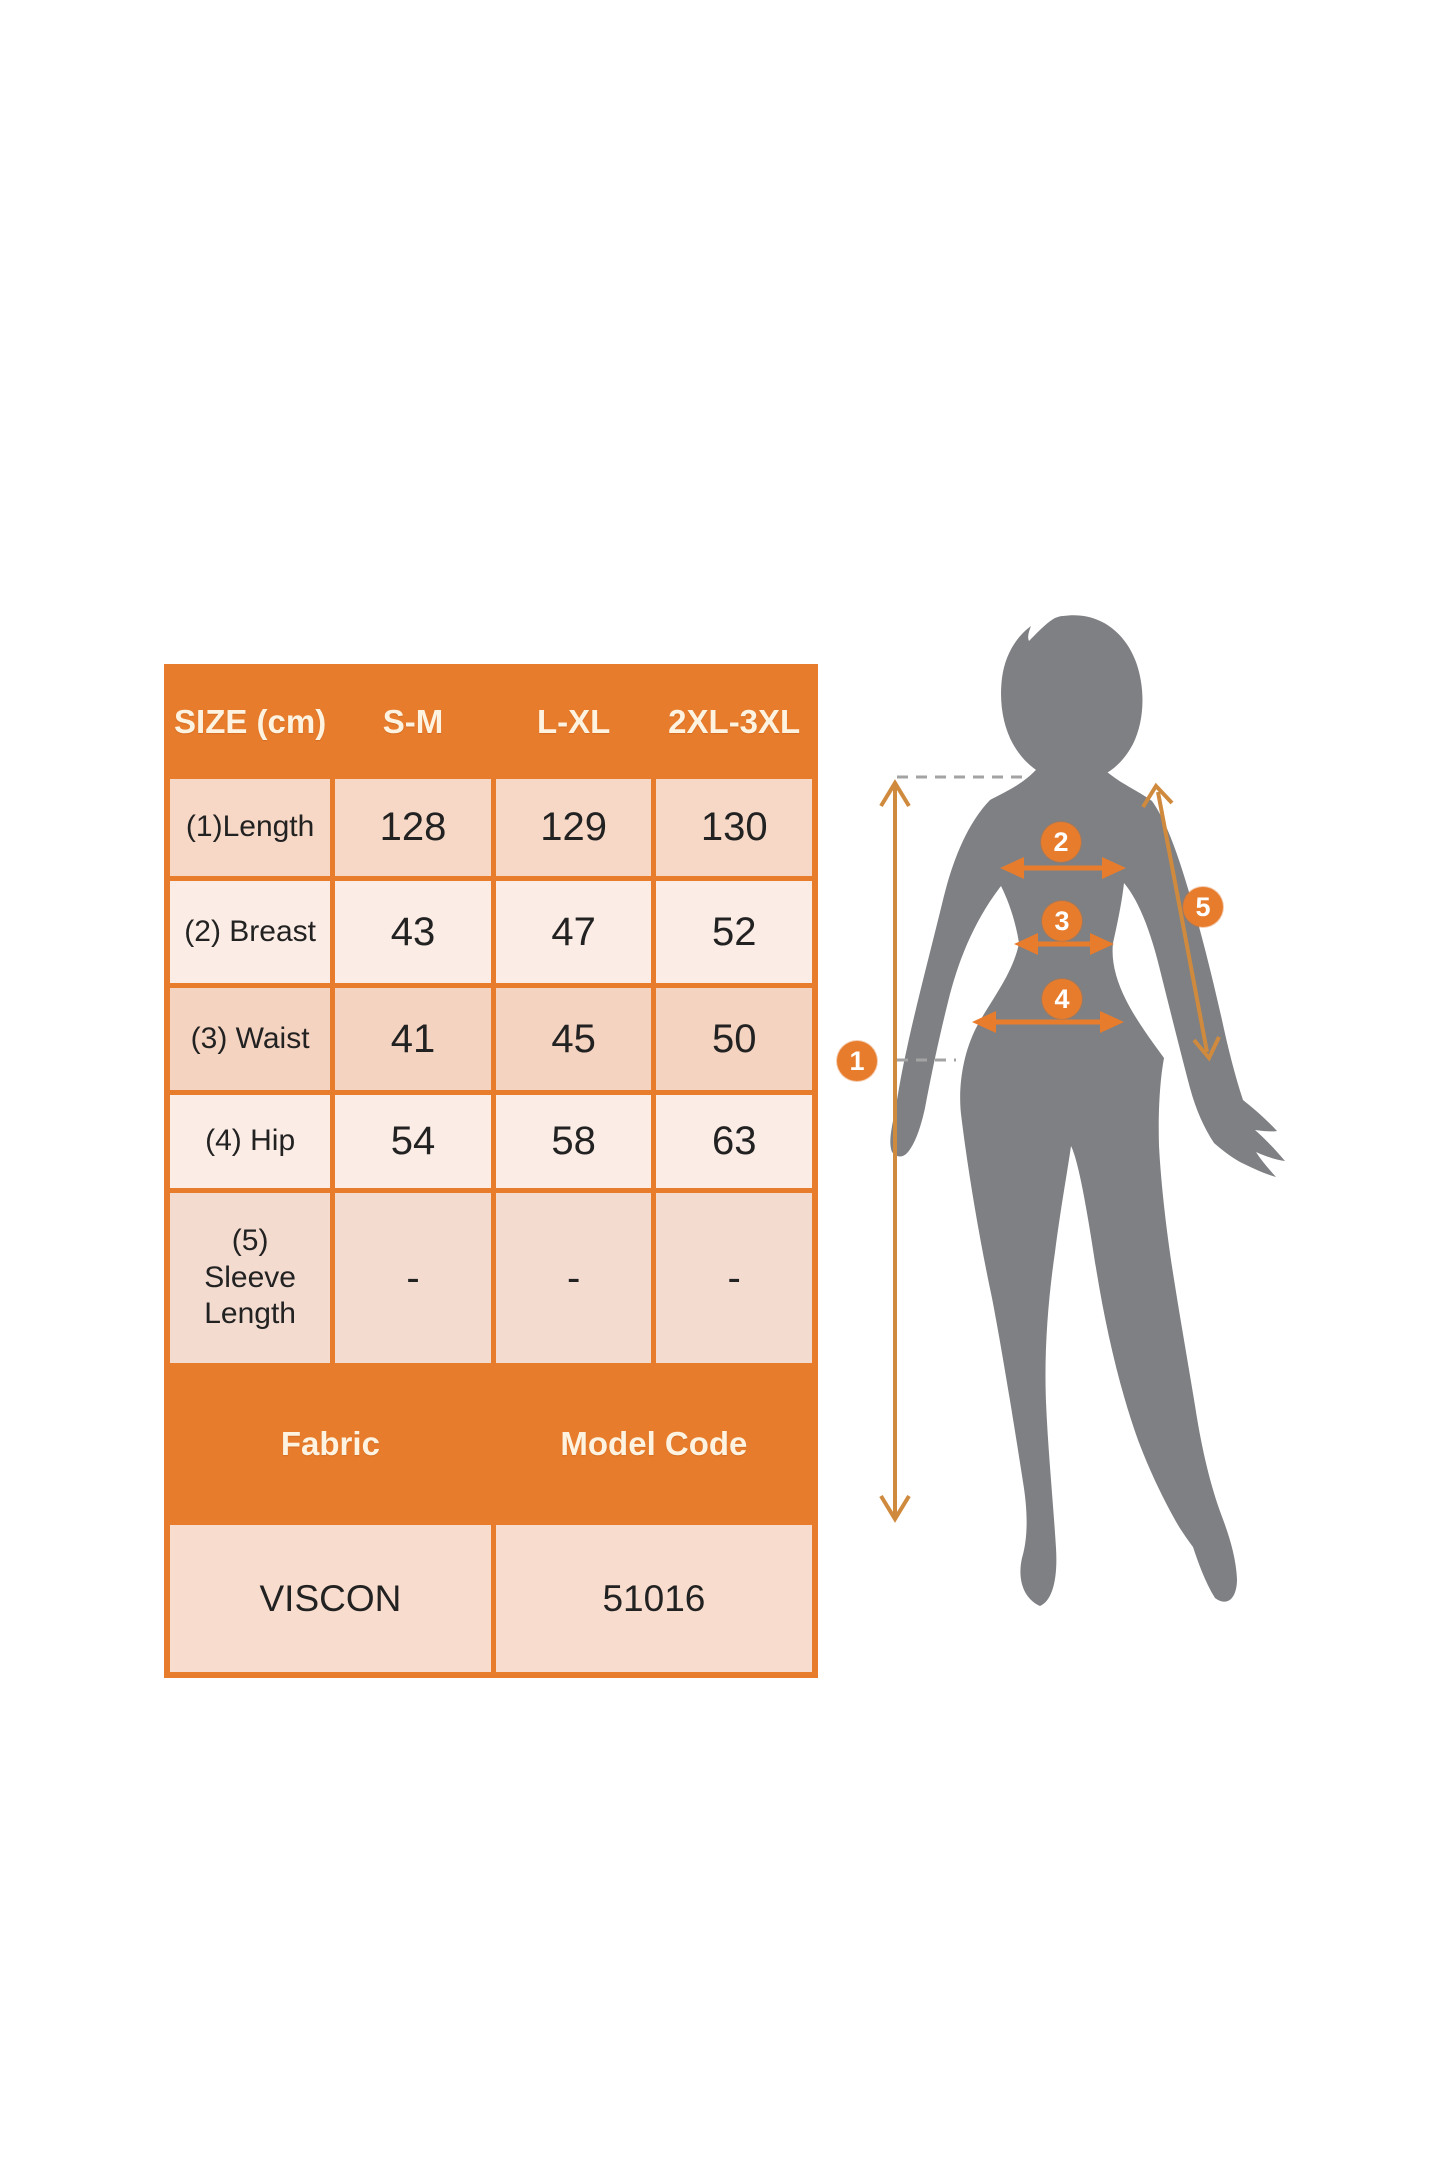  What do you see at coordinates (734, 1039) in the screenshot?
I see `cell-waist-2xl-3xl: 50` at bounding box center [734, 1039].